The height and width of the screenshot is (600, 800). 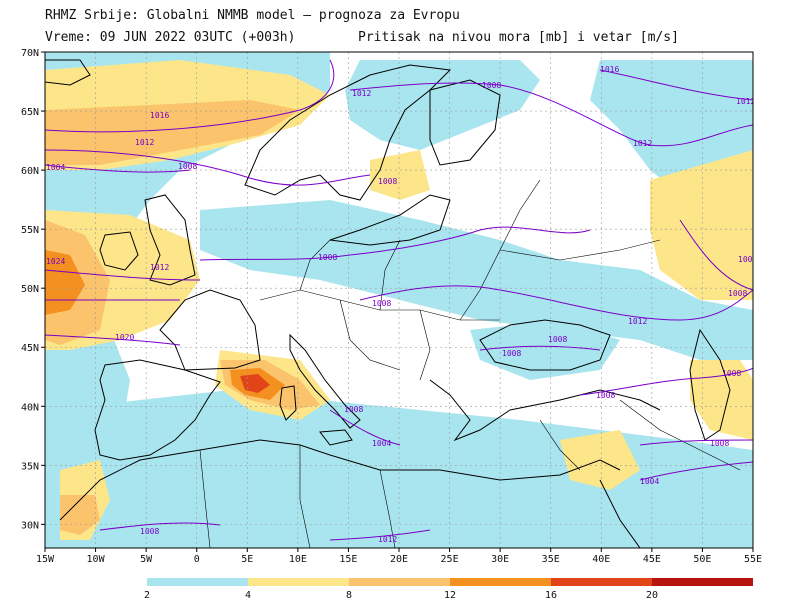 What do you see at coordinates (30, 171) in the screenshot?
I see `lat-tick-label: 60N` at bounding box center [30, 171].